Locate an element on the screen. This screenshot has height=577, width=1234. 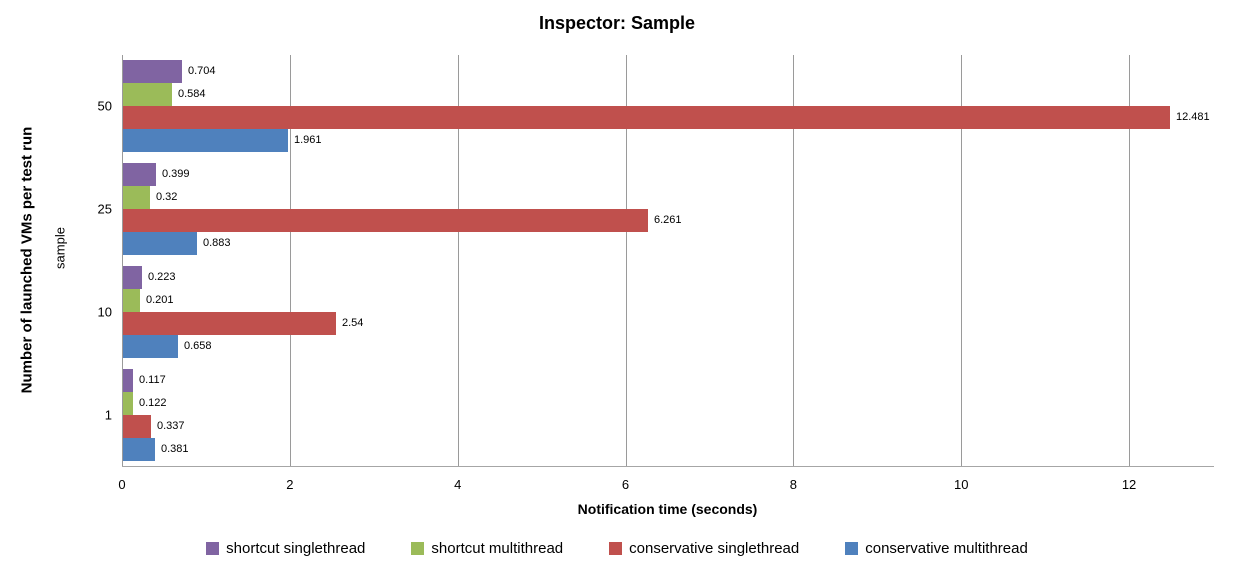
bar-value-label: 0.658 is located at coordinates (198, 345).